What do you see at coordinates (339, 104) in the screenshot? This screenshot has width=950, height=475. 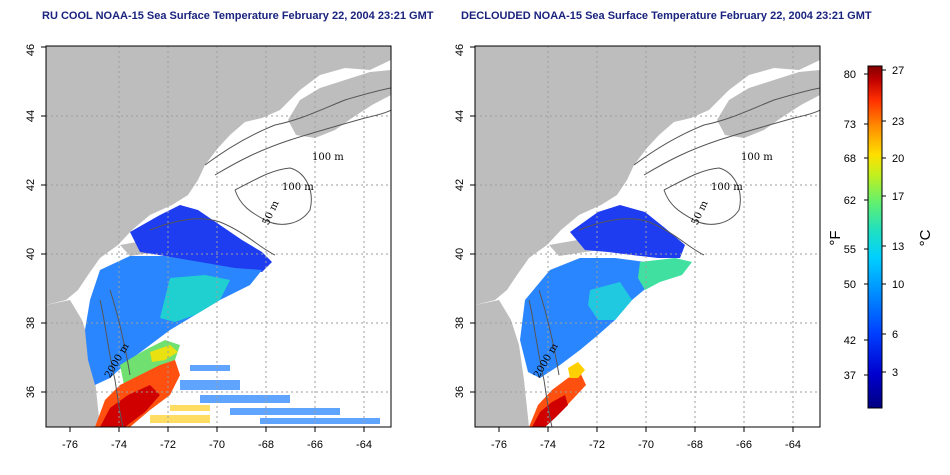 I see `left-nova-scotia-land` at bounding box center [339, 104].